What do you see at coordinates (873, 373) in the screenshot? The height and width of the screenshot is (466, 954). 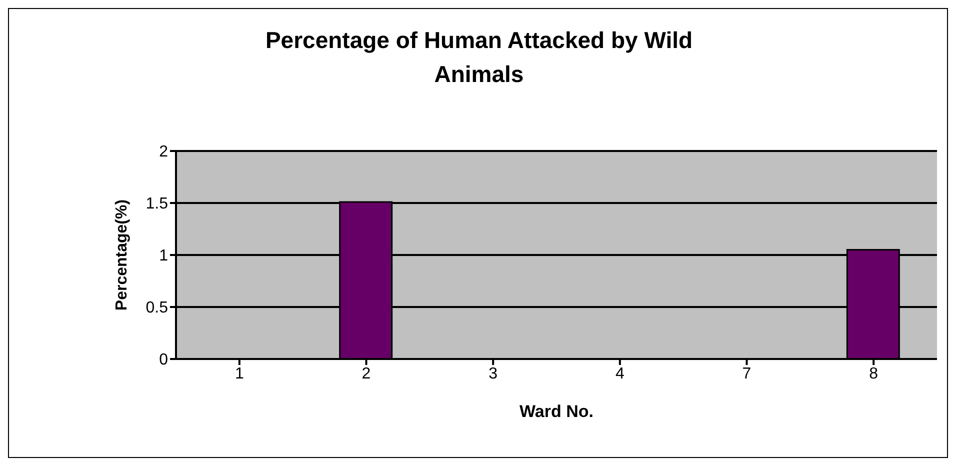 I see `x-tick-label: 8` at bounding box center [873, 373].